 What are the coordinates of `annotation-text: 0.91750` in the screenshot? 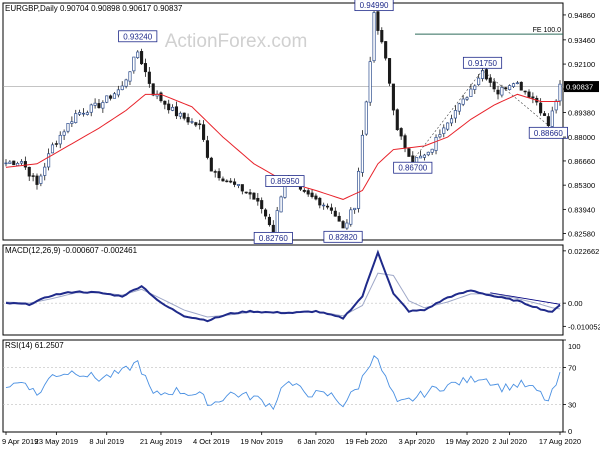 It's located at (482, 63).